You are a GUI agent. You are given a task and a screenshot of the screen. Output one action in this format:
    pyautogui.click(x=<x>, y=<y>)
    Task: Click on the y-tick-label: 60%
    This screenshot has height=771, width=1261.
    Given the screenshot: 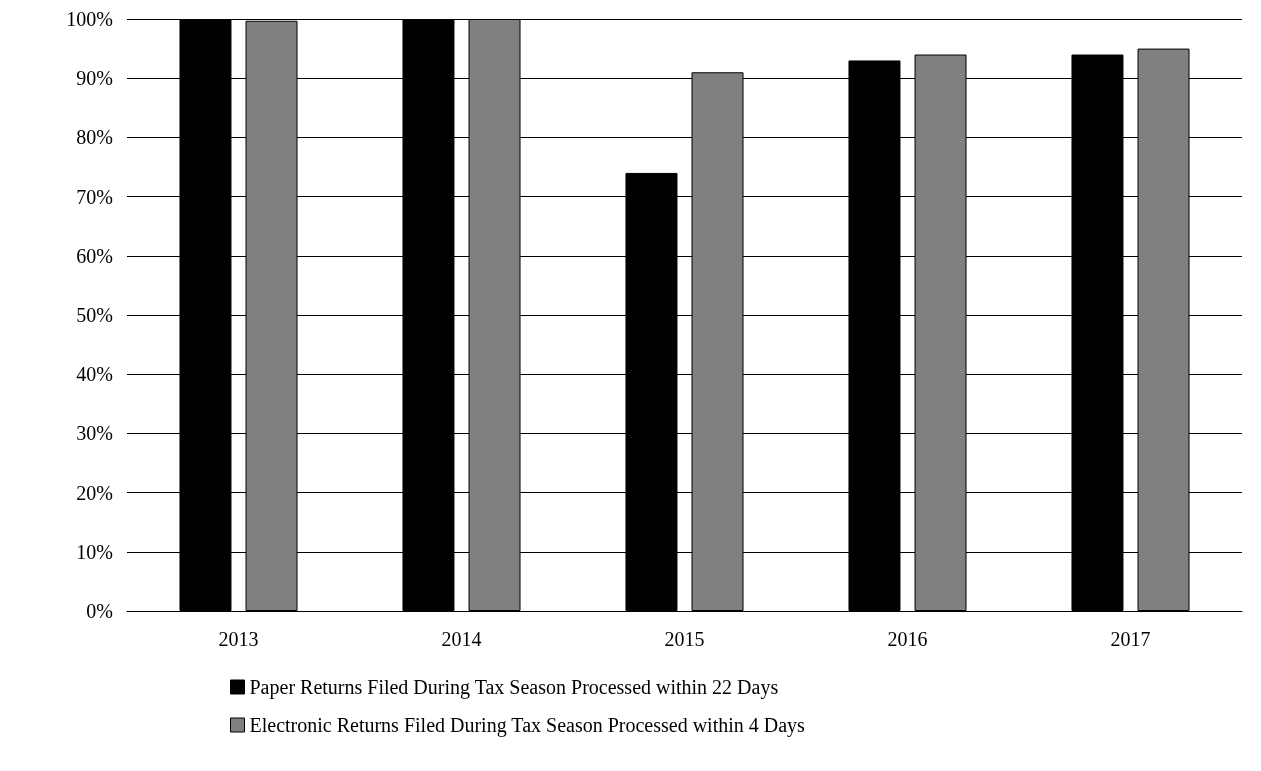 What is the action you would take?
    pyautogui.click(x=94, y=255)
    